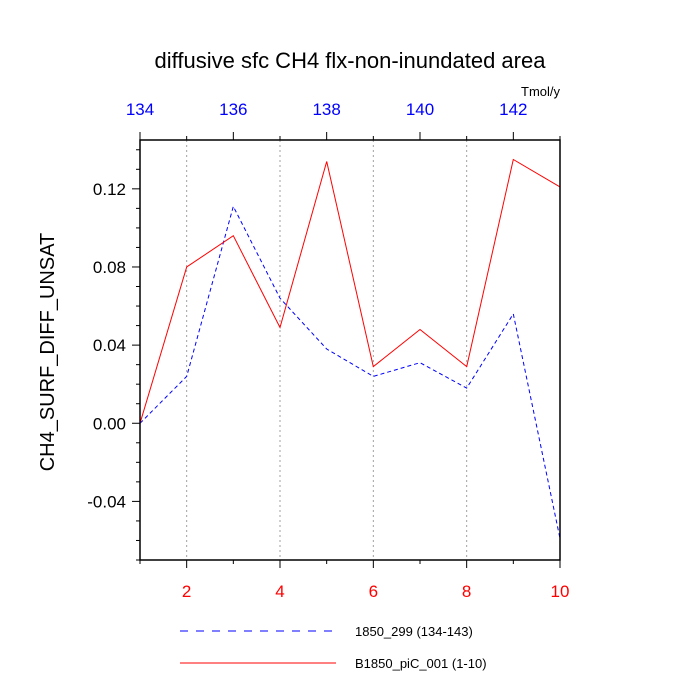 This screenshot has width=700, height=700. Describe the element at coordinates (414, 631) in the screenshot. I see `legend-label-1: 1850_299 (134-143)` at that location.